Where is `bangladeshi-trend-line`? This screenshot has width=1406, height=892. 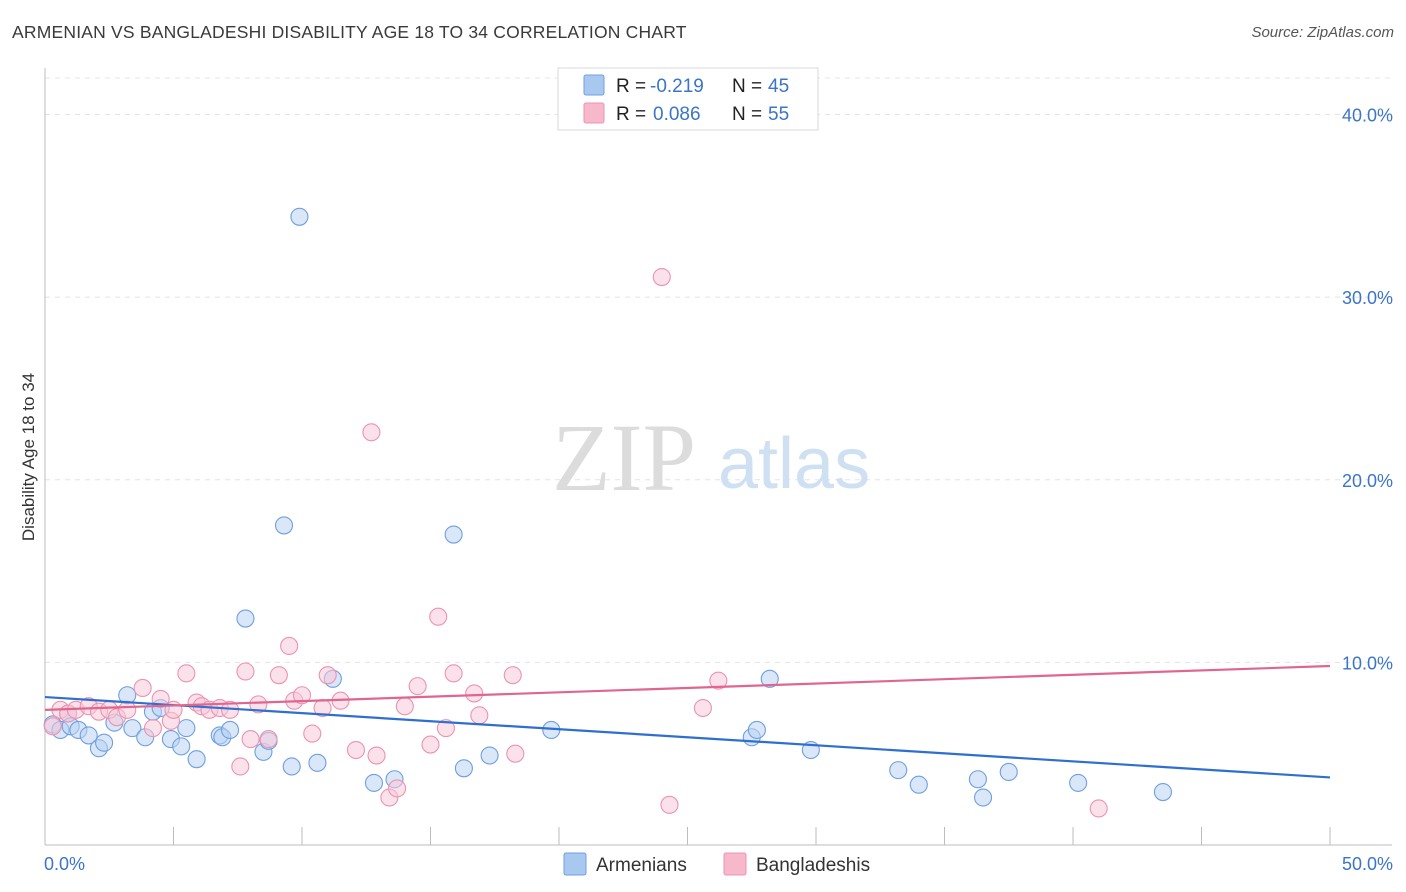 bangladeshi-trend-line is located at coordinates (687, 687).